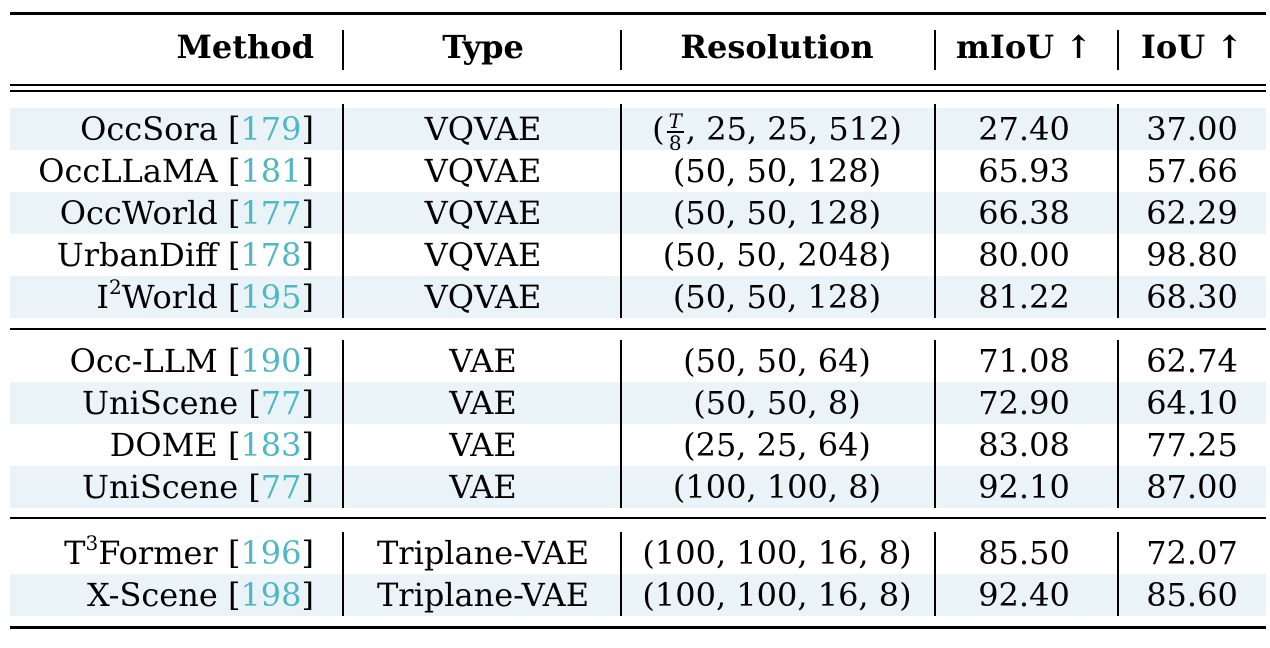  Describe the element at coordinates (1192, 445) in the screenshot. I see `iou-cell: 77.25` at that location.